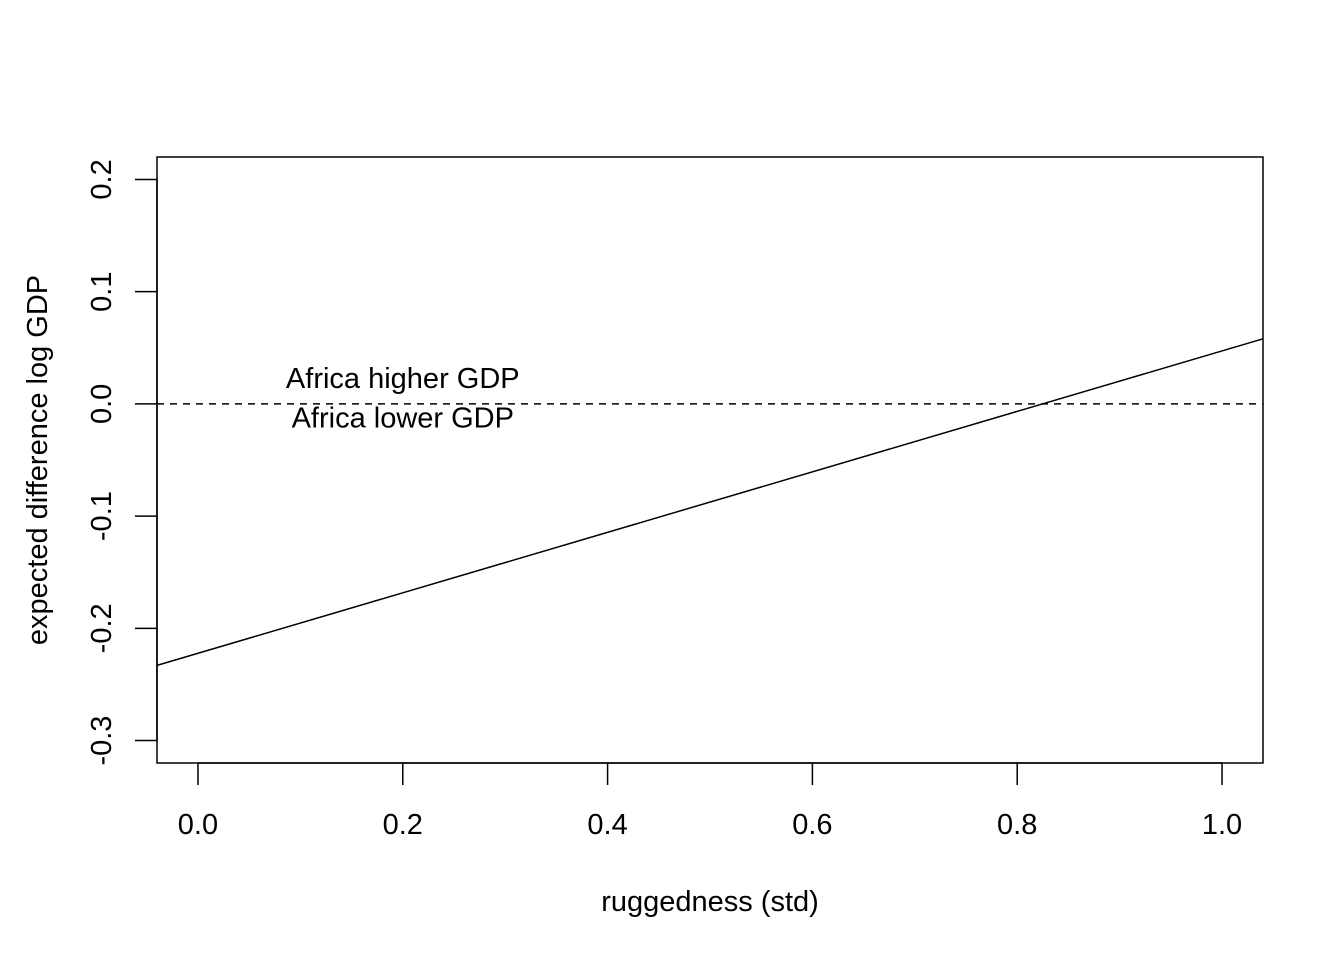  Describe the element at coordinates (710, 801) in the screenshot. I see `x-axis: 0.0 0.2 0.4 0.6 0.8 1.0` at that location.